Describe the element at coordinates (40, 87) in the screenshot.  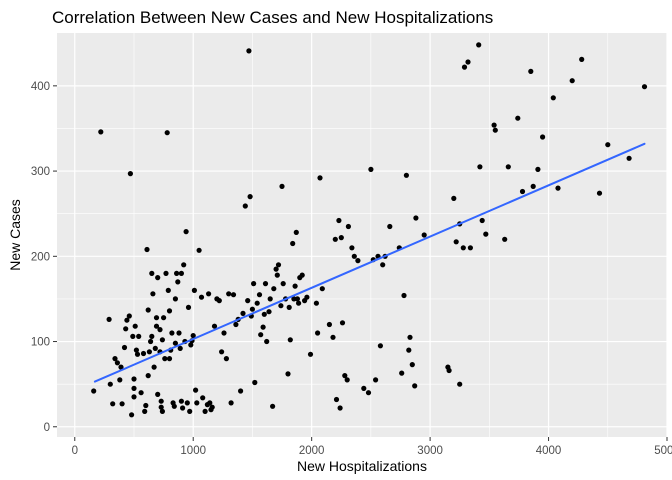
I see `y-tick-label: 400` at that location.